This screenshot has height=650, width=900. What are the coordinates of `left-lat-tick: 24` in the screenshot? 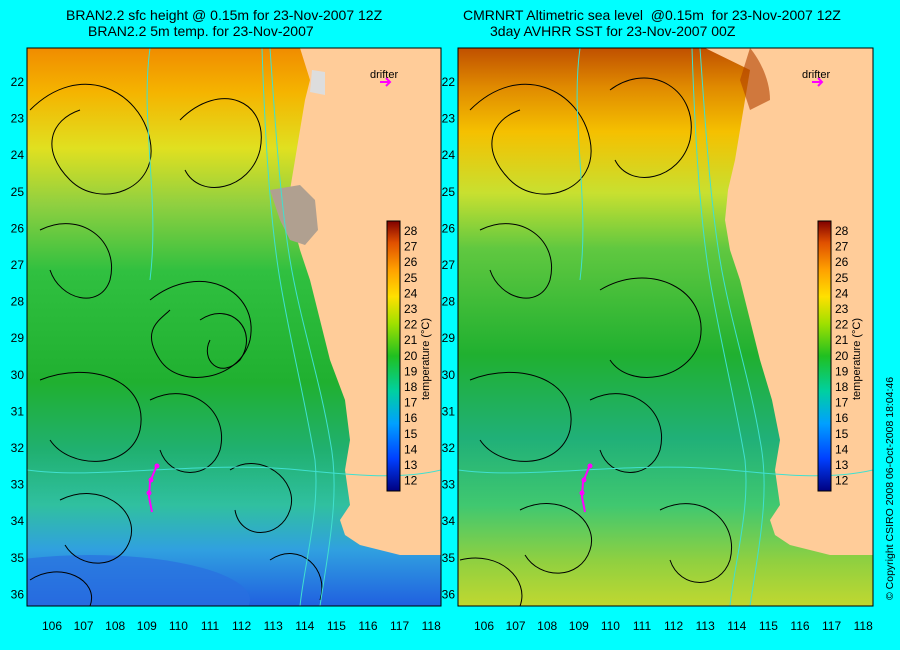 It's located at (18, 155).